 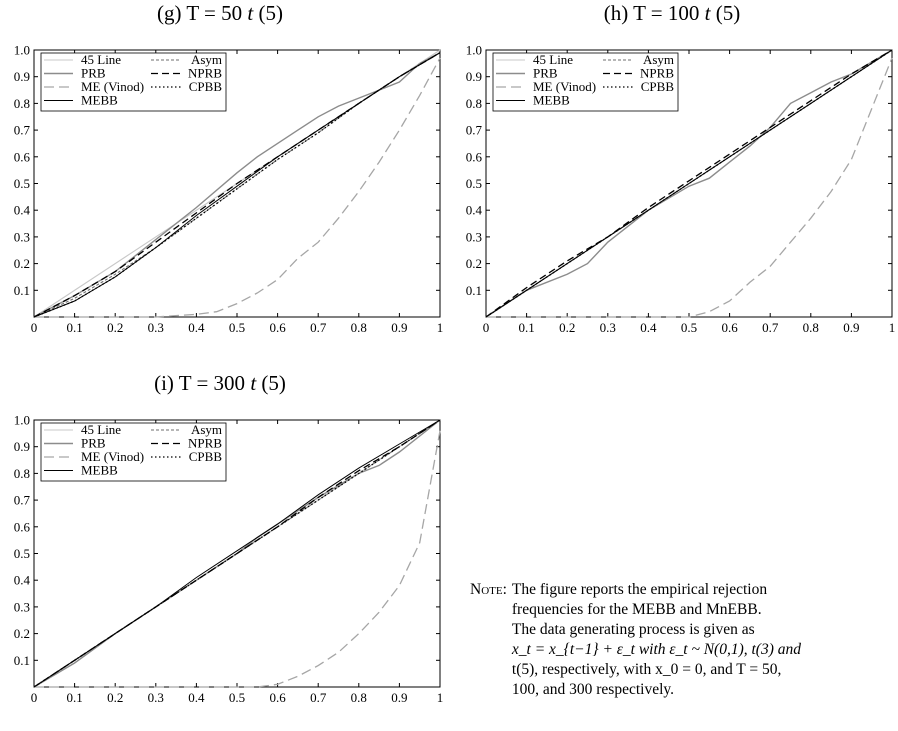 I want to click on x-tick-label: 0.4, so click(x=648, y=327).